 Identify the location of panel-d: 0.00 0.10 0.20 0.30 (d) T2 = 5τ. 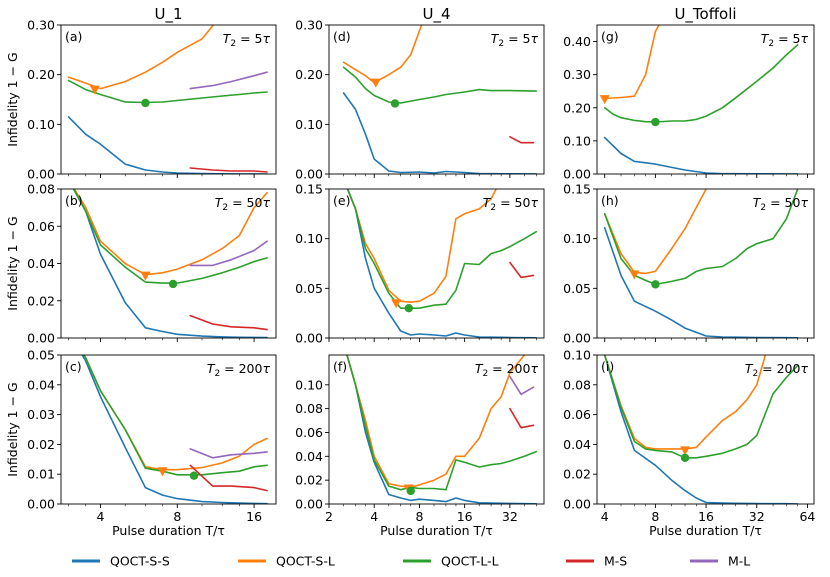
(420, 100).